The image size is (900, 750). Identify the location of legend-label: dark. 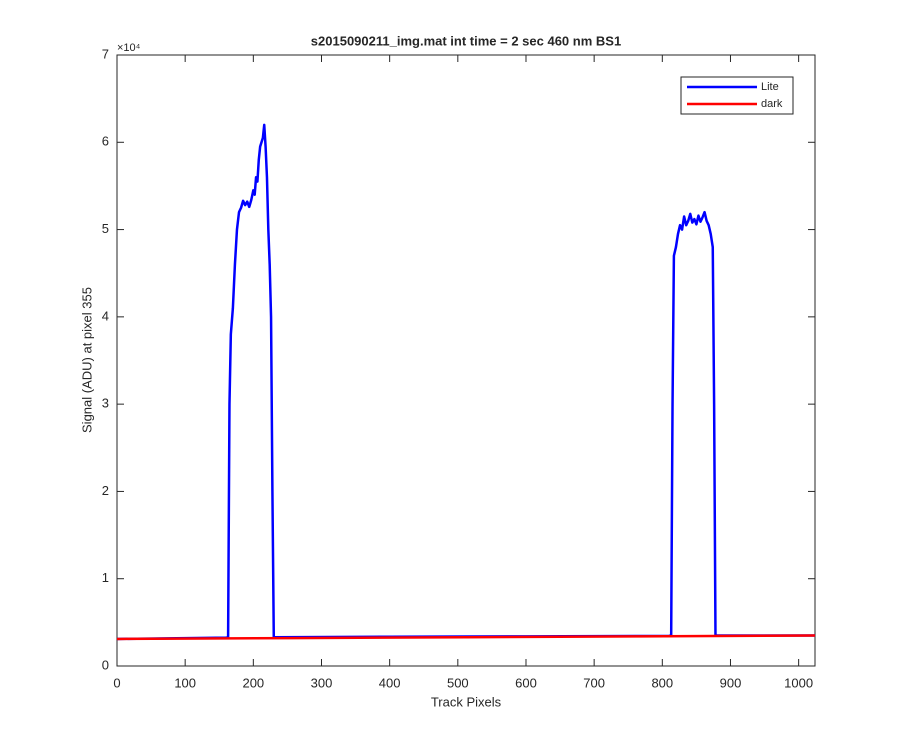
(772, 104).